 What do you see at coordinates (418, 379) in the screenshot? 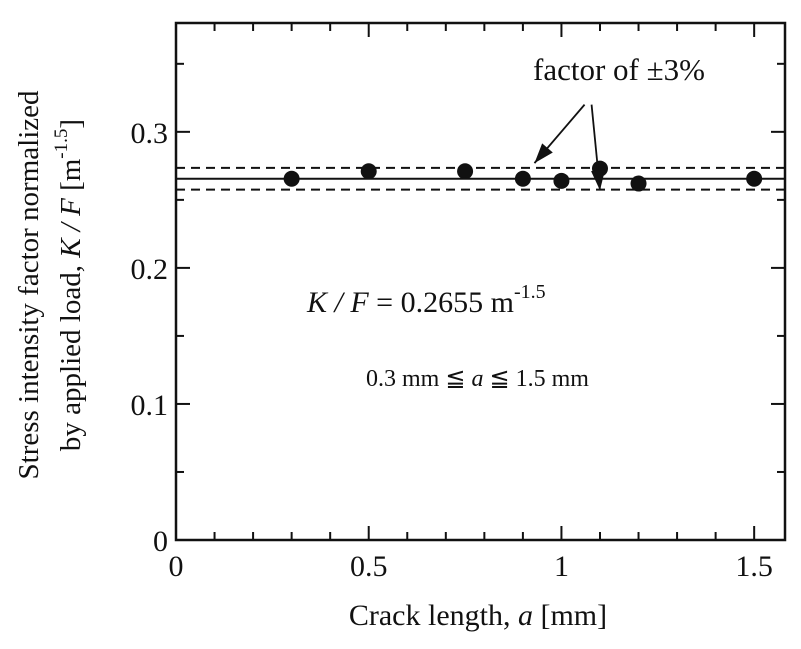
I see `range-text-1: 0.3 mm ≦` at bounding box center [418, 379].